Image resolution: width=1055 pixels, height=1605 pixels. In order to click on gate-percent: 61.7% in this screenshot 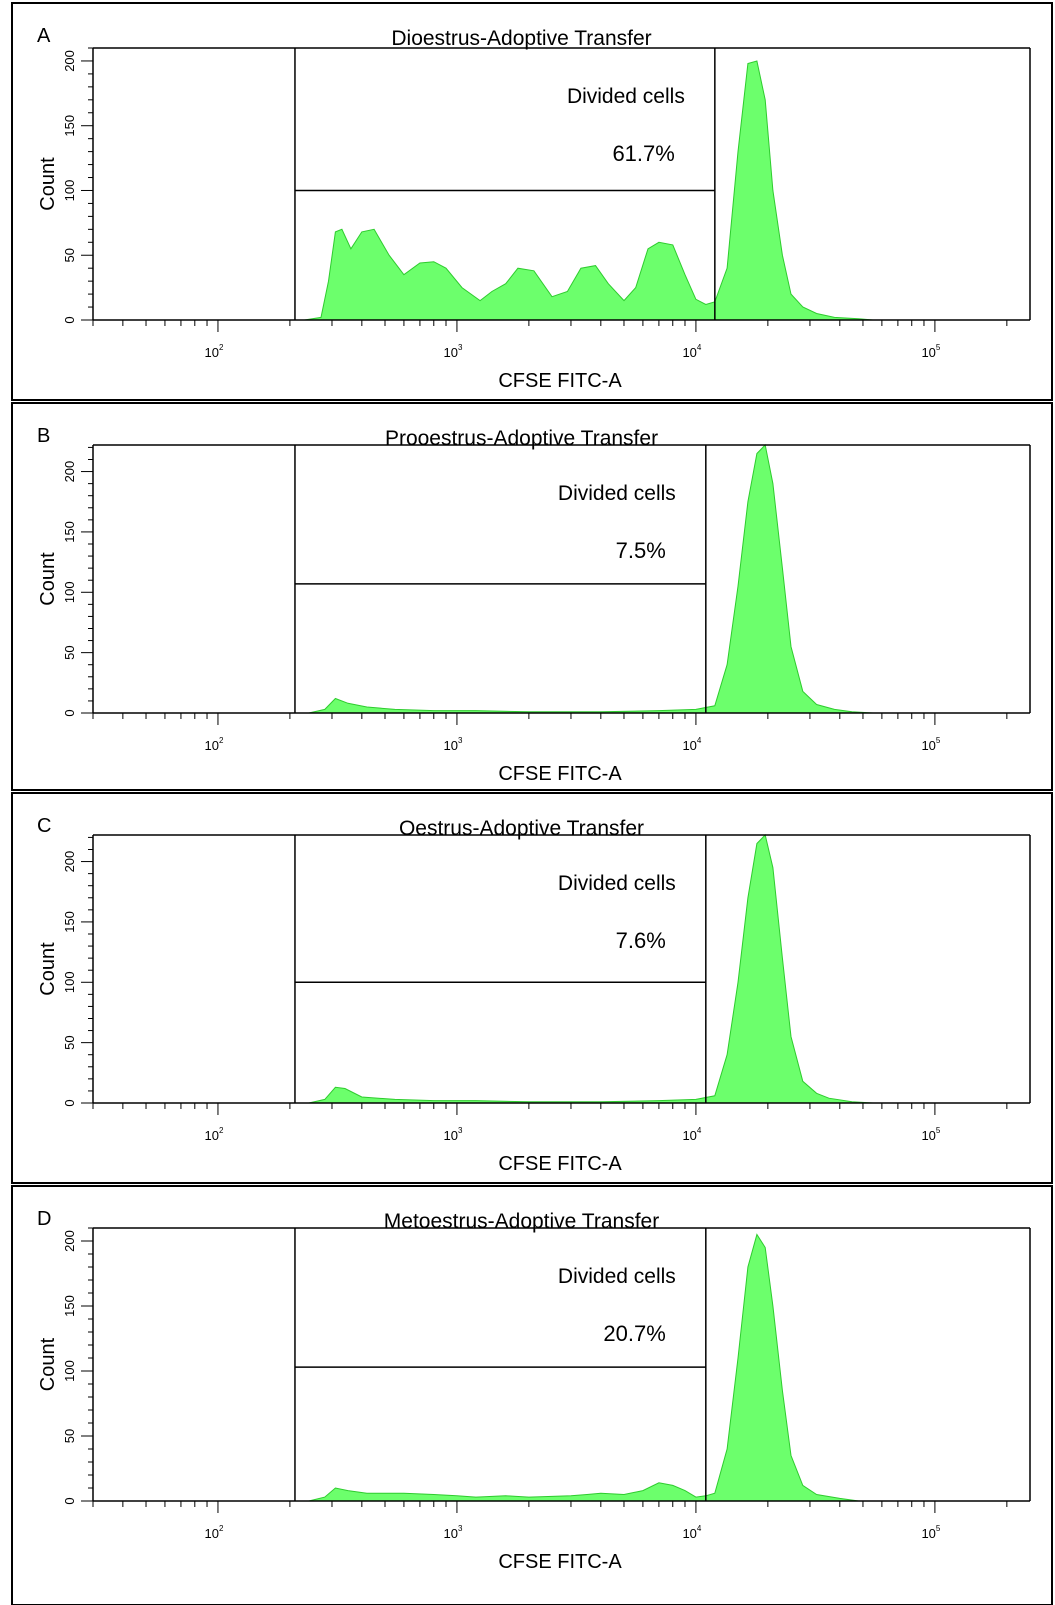, I will do `click(643, 153)`.